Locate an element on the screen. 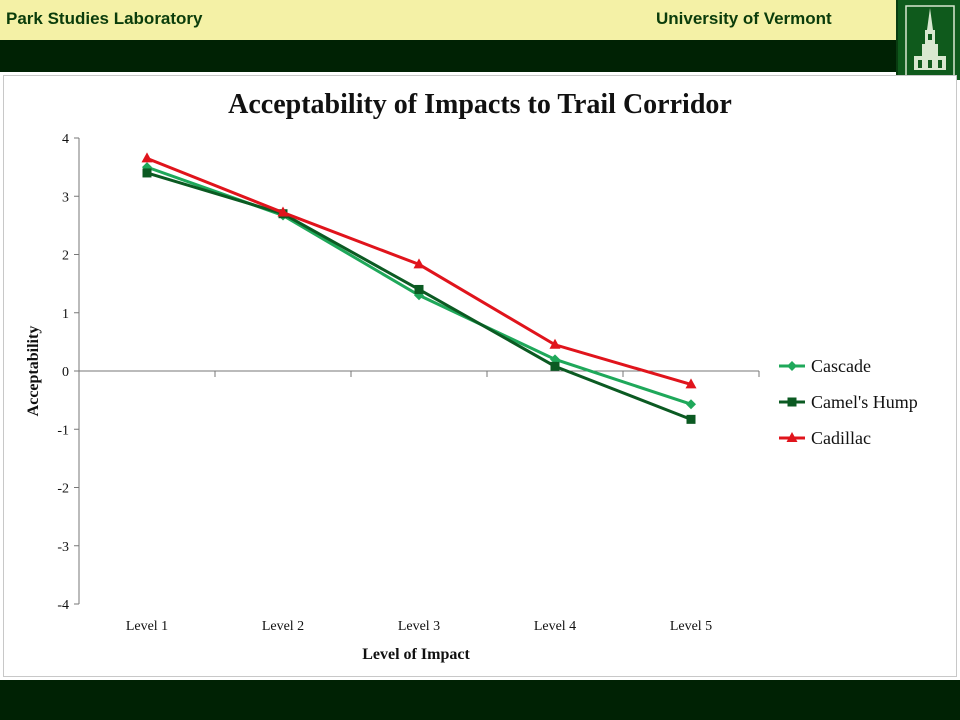  footer-band is located at coordinates (480, 700).